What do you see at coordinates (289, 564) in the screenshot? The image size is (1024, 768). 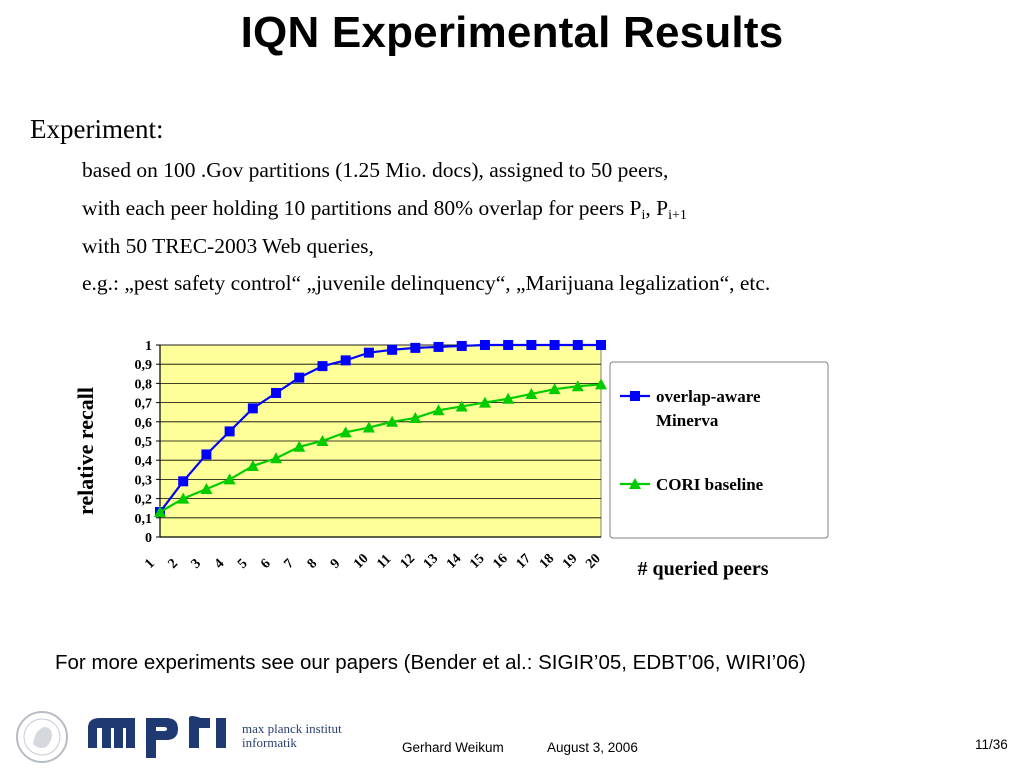 I see `x-tick-label: 7` at bounding box center [289, 564].